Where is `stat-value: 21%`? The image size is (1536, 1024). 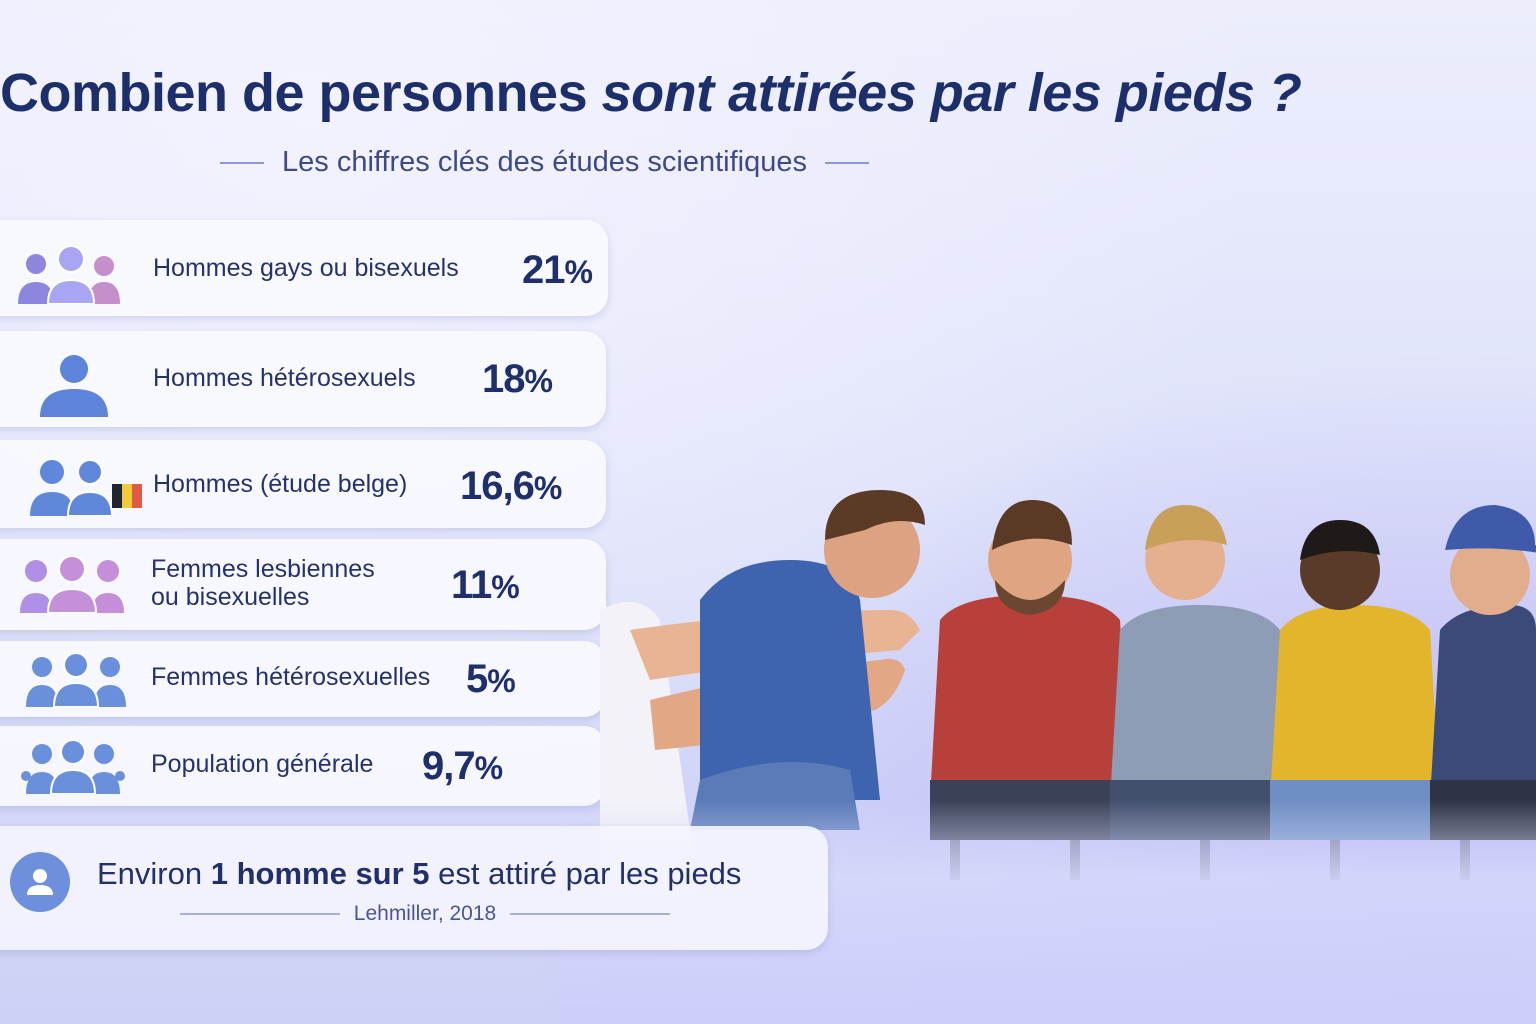 stat-value: 21% is located at coordinates (557, 270).